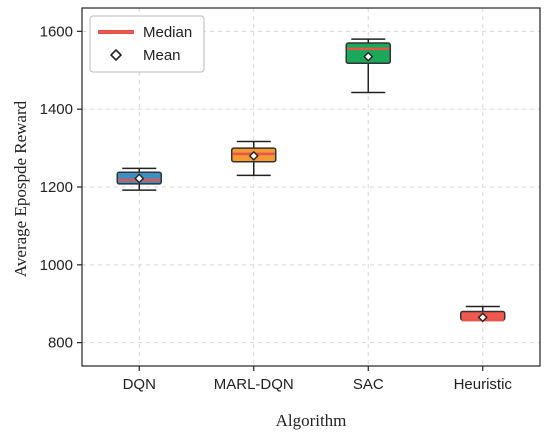 The height and width of the screenshot is (436, 550). Describe the element at coordinates (56, 31) in the screenshot. I see `y-tick-label: 1600` at that location.